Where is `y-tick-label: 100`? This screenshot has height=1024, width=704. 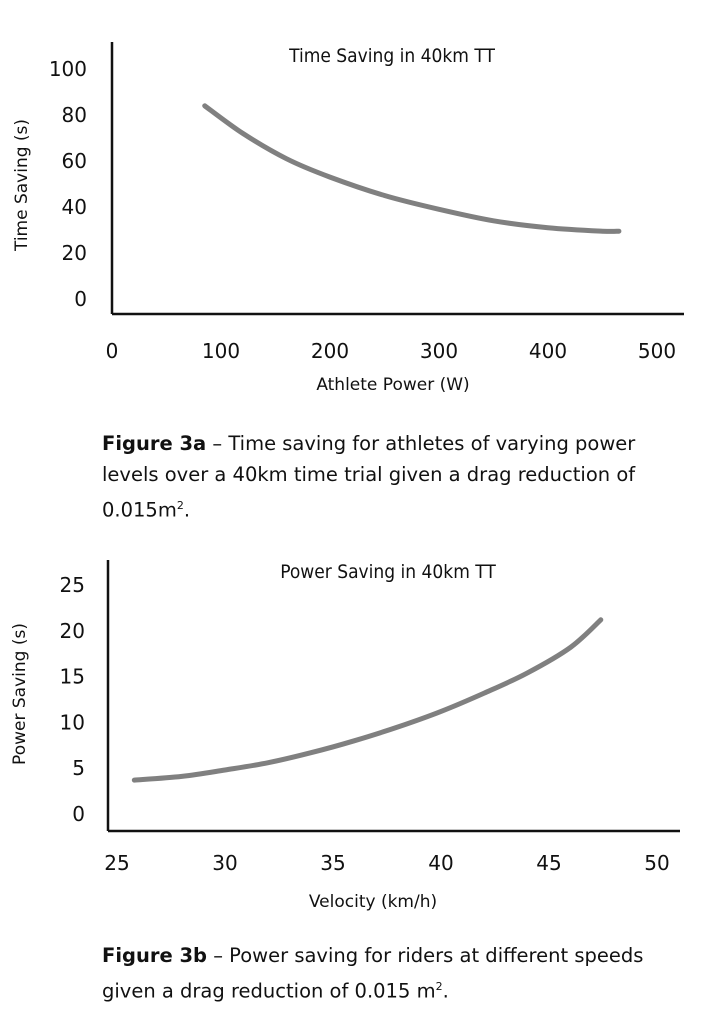
y-tick-label: 100 is located at coordinates (68, 69).